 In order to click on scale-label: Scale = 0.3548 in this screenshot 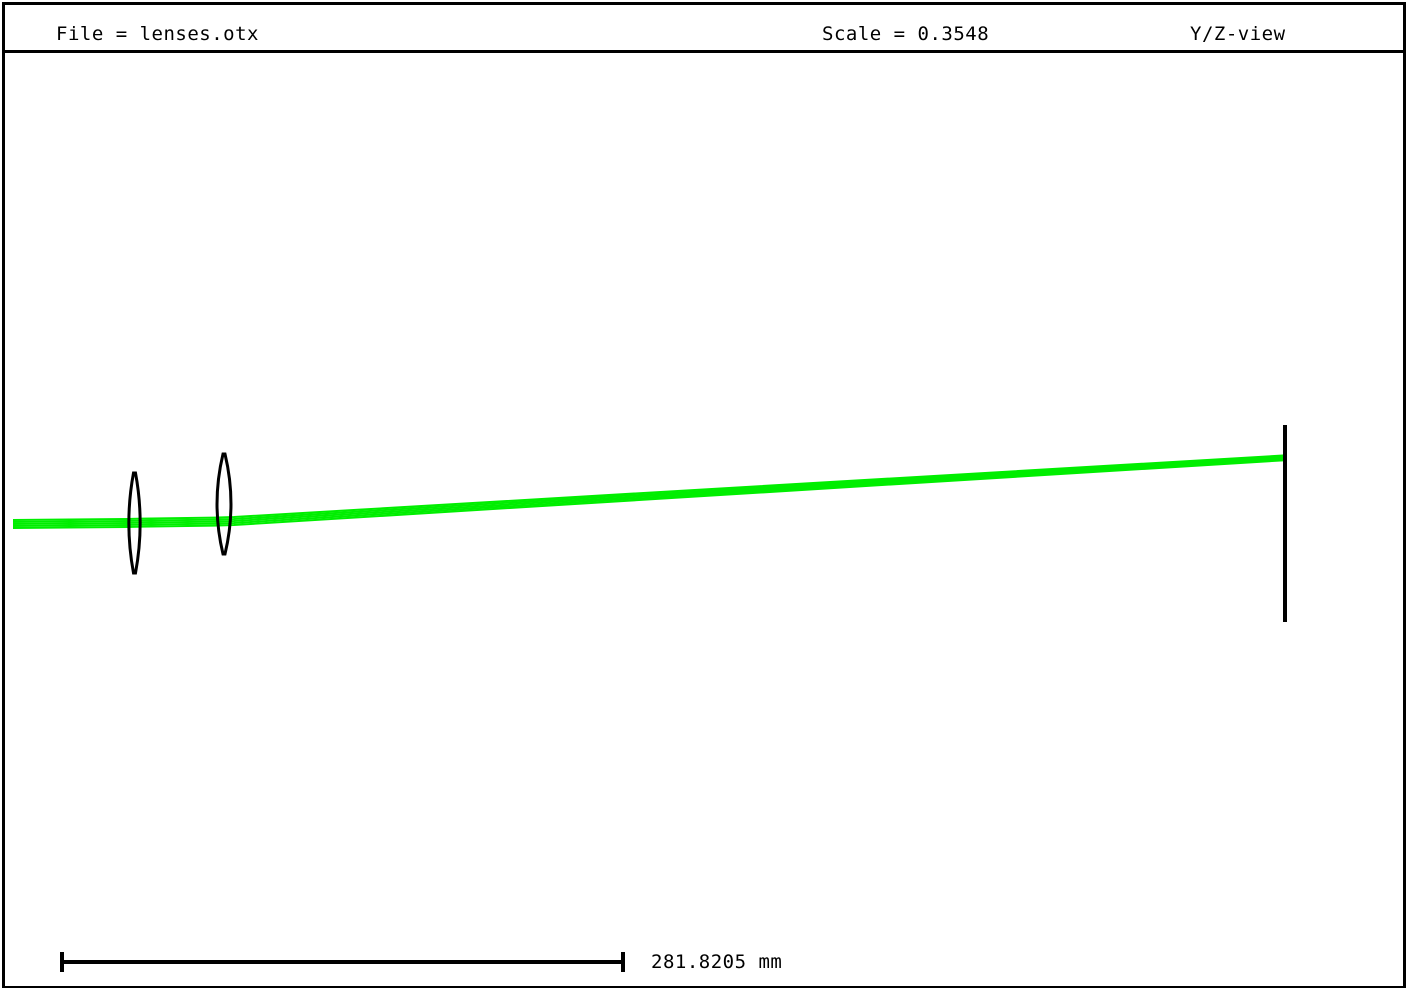, I will do `click(906, 34)`.